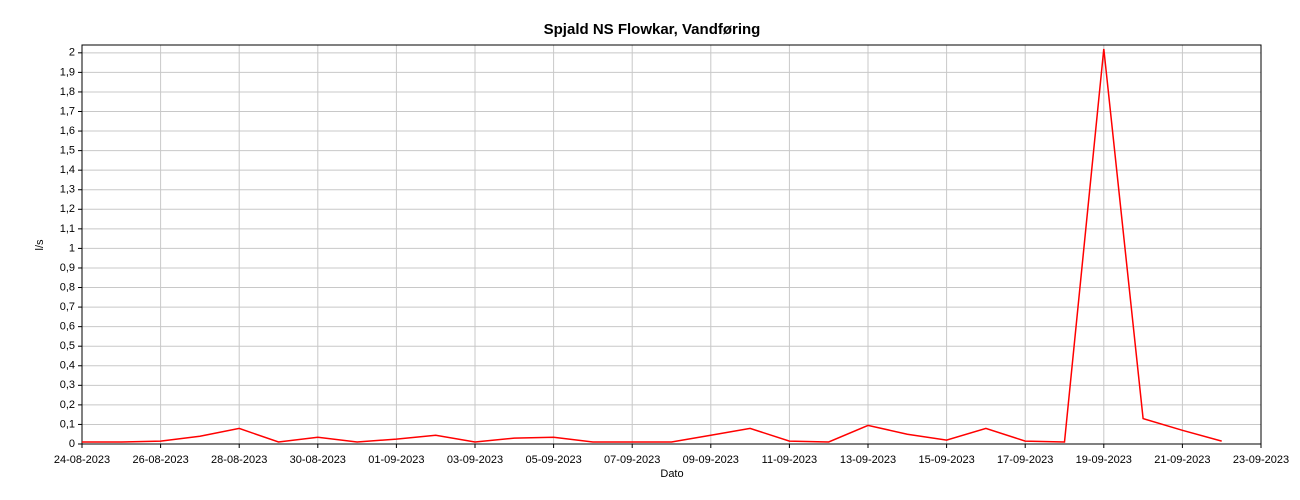  Describe the element at coordinates (67, 170) in the screenshot. I see `y-tick-label: 1,4` at that location.